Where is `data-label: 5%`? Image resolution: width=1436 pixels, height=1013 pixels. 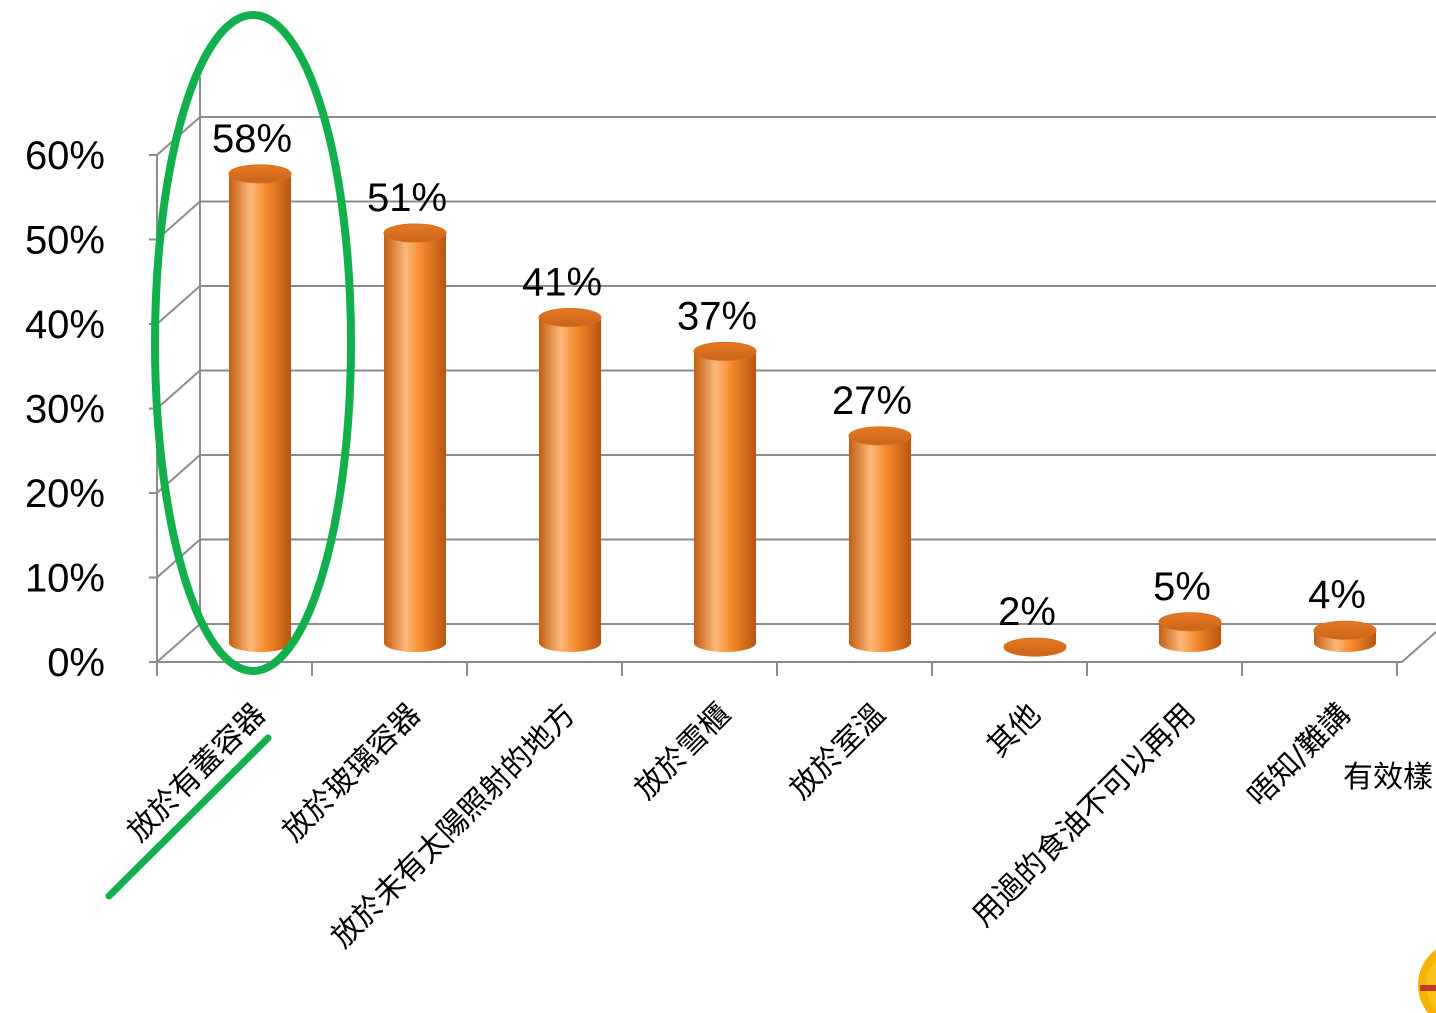 data-label: 5% is located at coordinates (1182, 587).